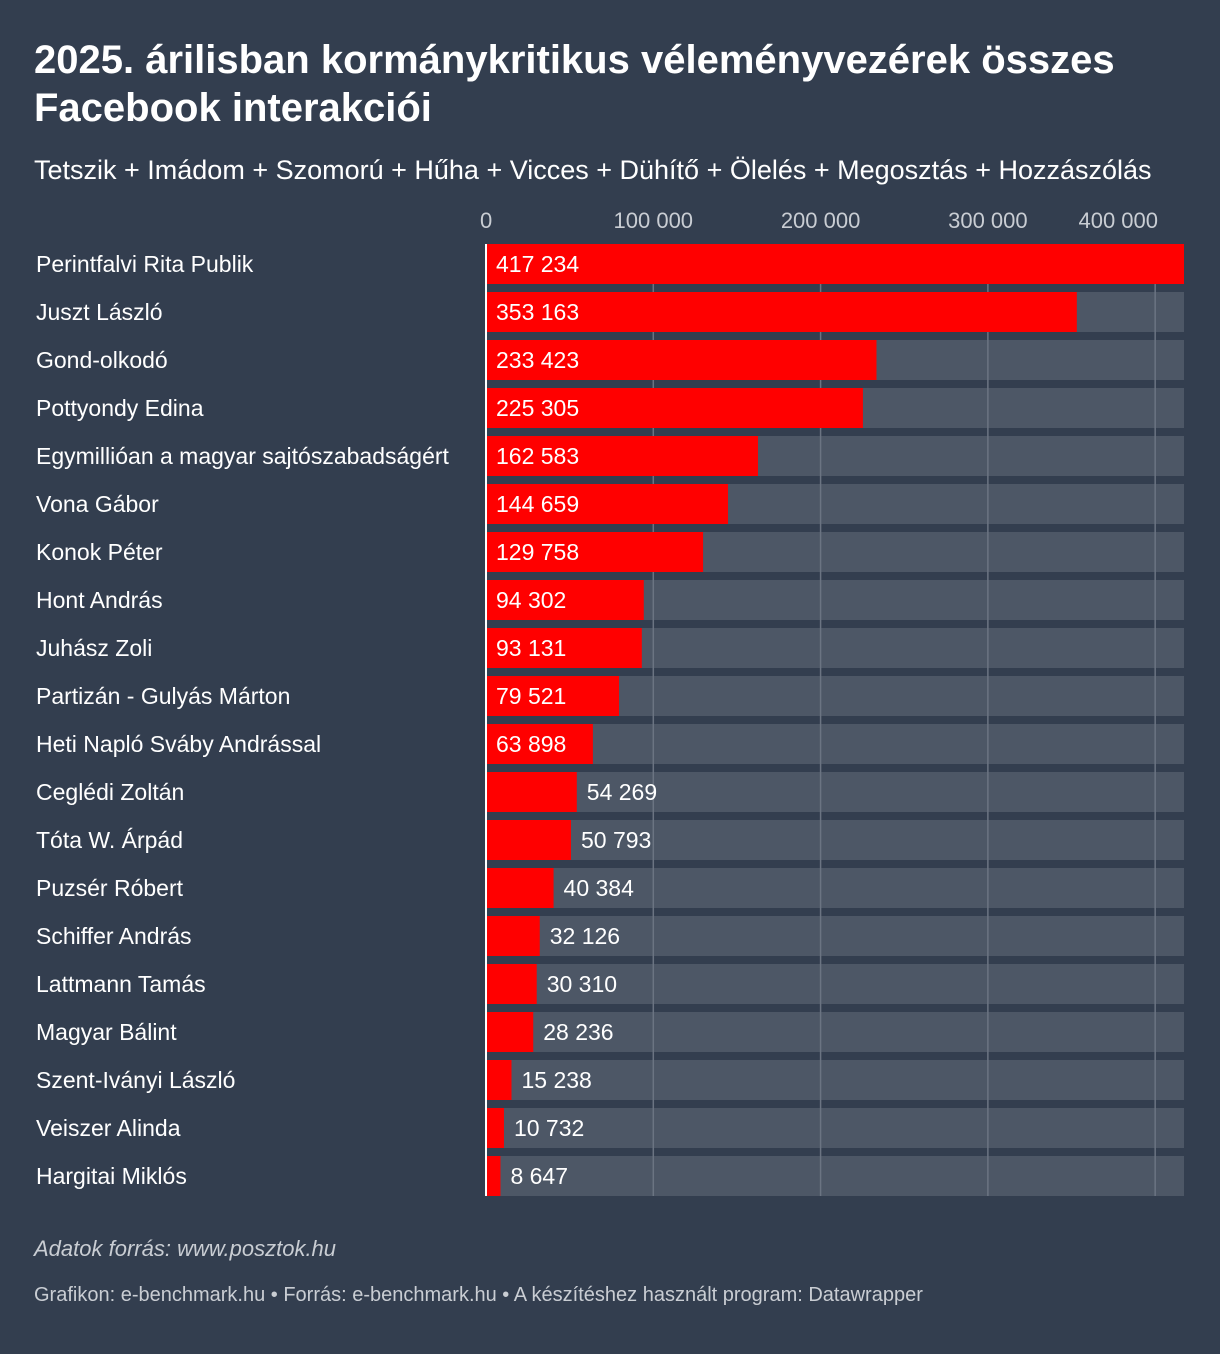 The width and height of the screenshot is (1220, 1354). What do you see at coordinates (582, 984) in the screenshot?
I see `value-label: 30 310` at bounding box center [582, 984].